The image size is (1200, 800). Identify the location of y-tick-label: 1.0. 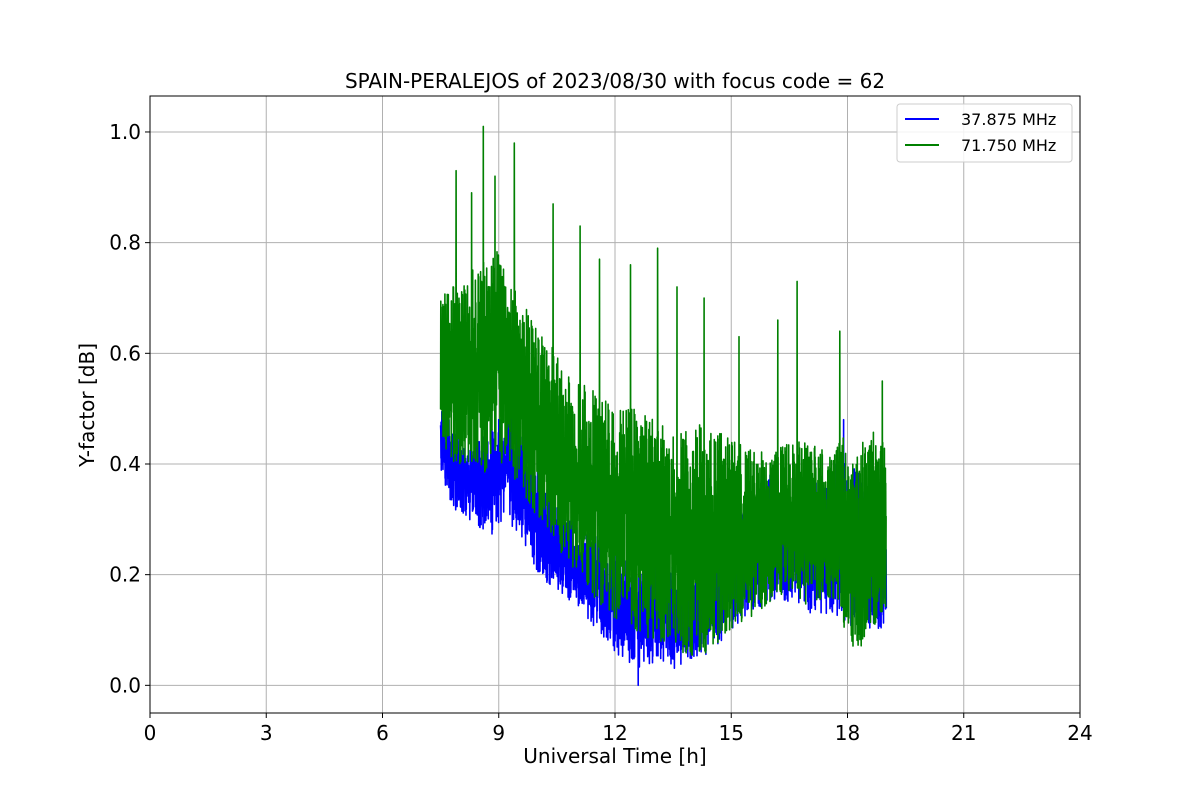
(125, 132).